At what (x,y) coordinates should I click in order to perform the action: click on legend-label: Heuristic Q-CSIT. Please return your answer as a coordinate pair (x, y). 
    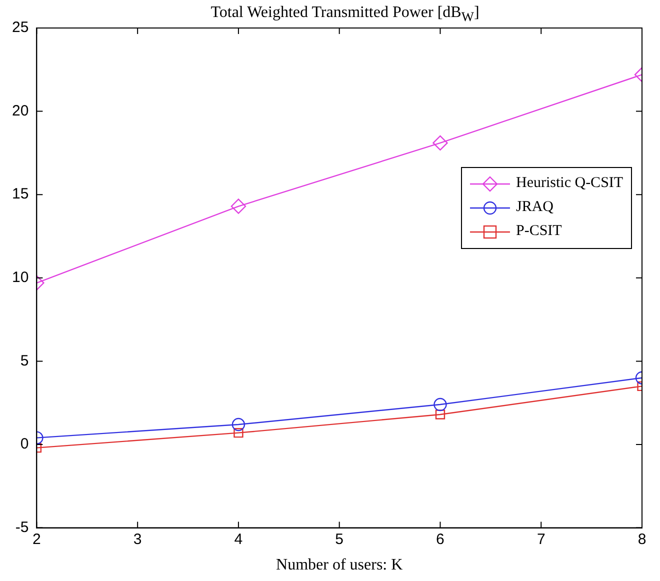
    Looking at the image, I should click on (570, 183).